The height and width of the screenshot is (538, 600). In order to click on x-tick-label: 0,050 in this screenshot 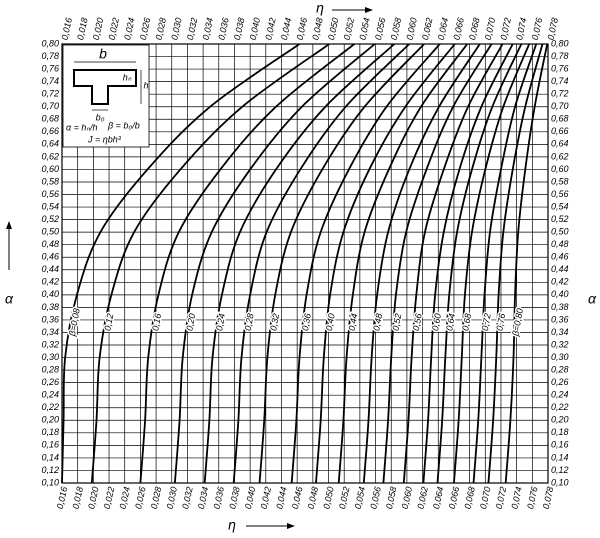, I will do `click(328, 498)`.